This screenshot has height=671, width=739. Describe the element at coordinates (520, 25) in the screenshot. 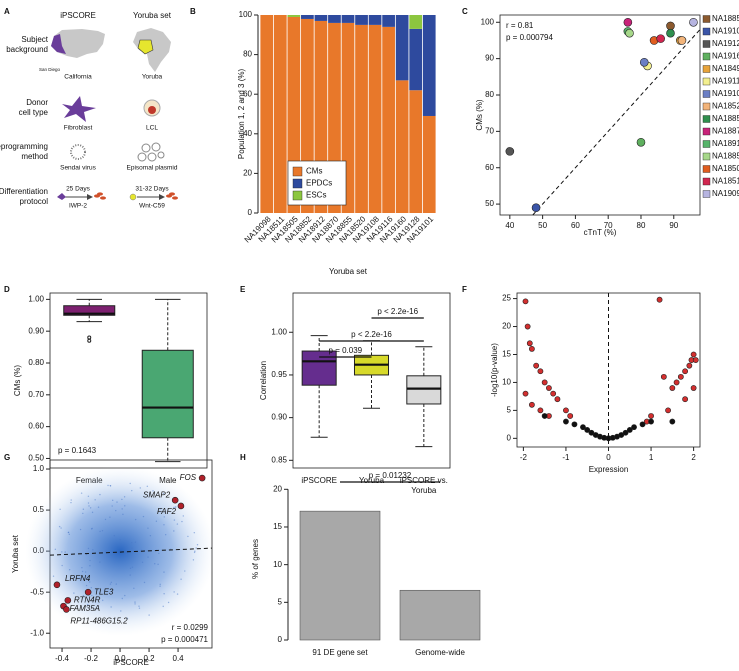

I see `annotation: r = 0.81` at that location.